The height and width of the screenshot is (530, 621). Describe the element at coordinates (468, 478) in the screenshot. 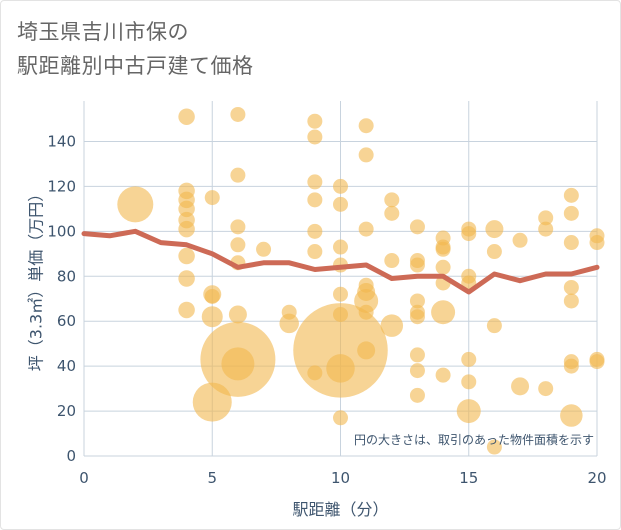

I see `x-tick-label: 15` at that location.